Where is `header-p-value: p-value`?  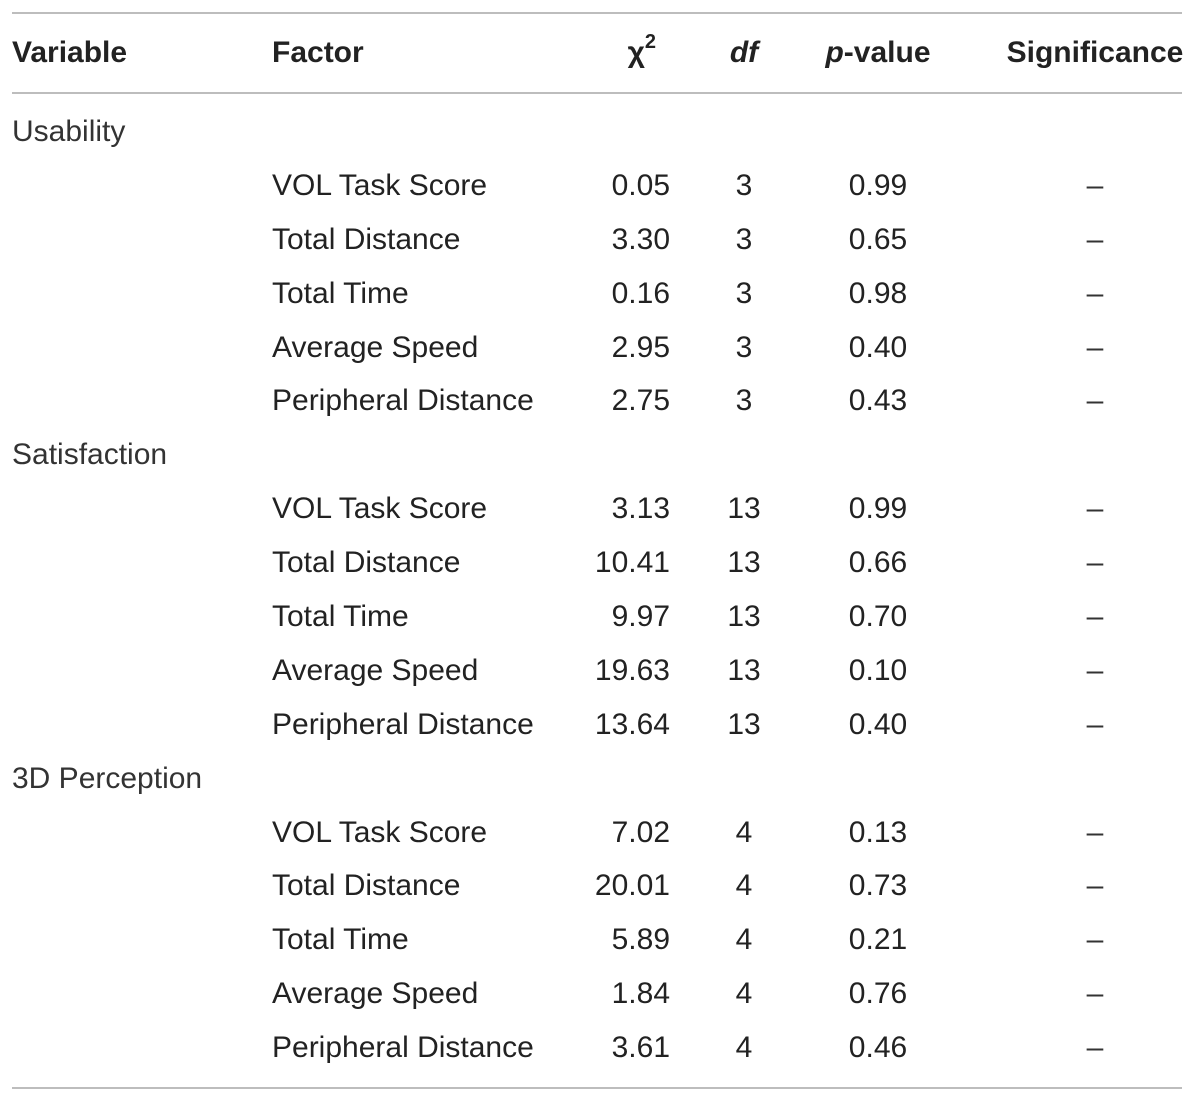
header-p-value: p-value is located at coordinates (878, 53).